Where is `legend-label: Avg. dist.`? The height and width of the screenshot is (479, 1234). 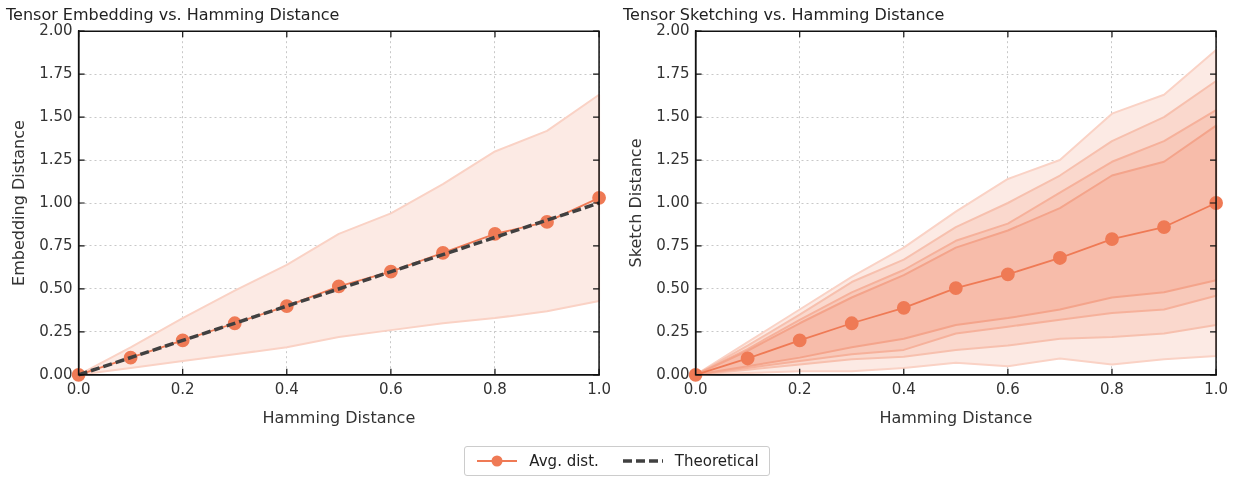
legend-label: Avg. dist. is located at coordinates (564, 461).